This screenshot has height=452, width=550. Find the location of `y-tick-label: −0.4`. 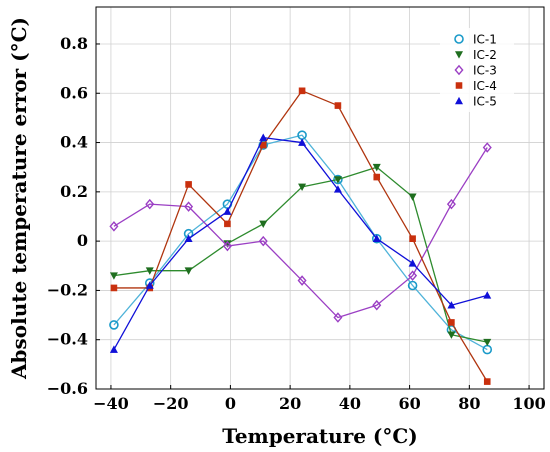

y-tick-label: −0.4 is located at coordinates (67, 339).